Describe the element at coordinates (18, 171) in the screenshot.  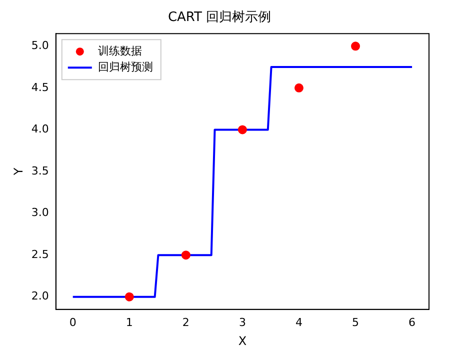
I see `y-axis-title: Y` at that location.